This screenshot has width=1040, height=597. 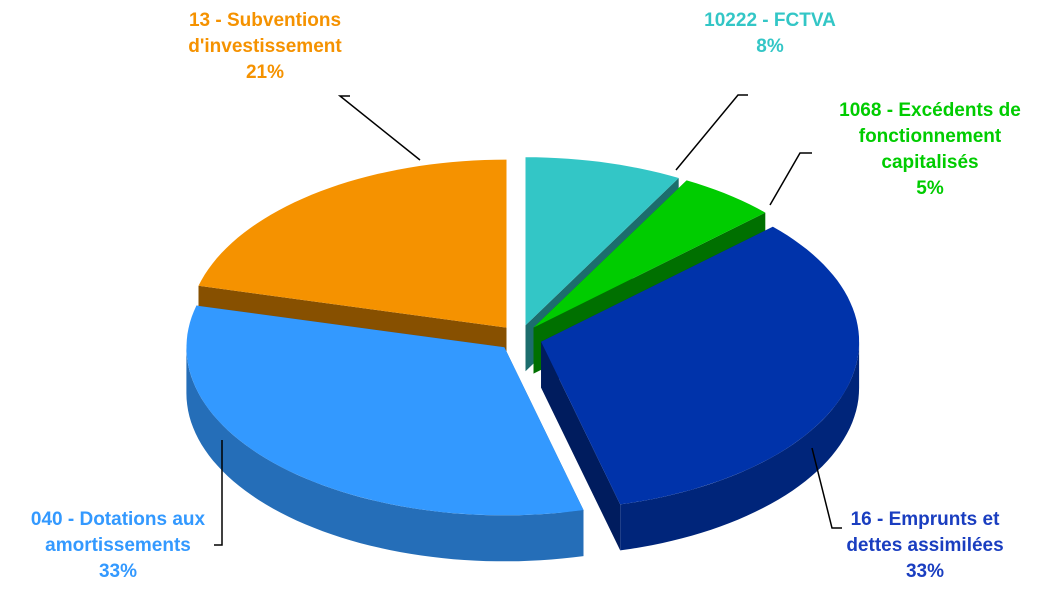 I want to click on percent-label: 8%, so click(x=770, y=46).